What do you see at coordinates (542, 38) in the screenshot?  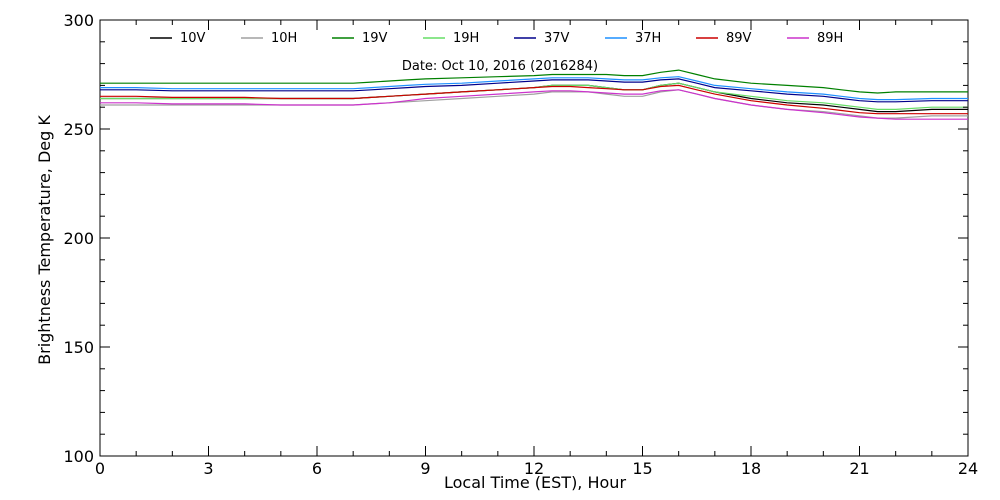 I see `legend-item-37v: 37V` at bounding box center [542, 38].